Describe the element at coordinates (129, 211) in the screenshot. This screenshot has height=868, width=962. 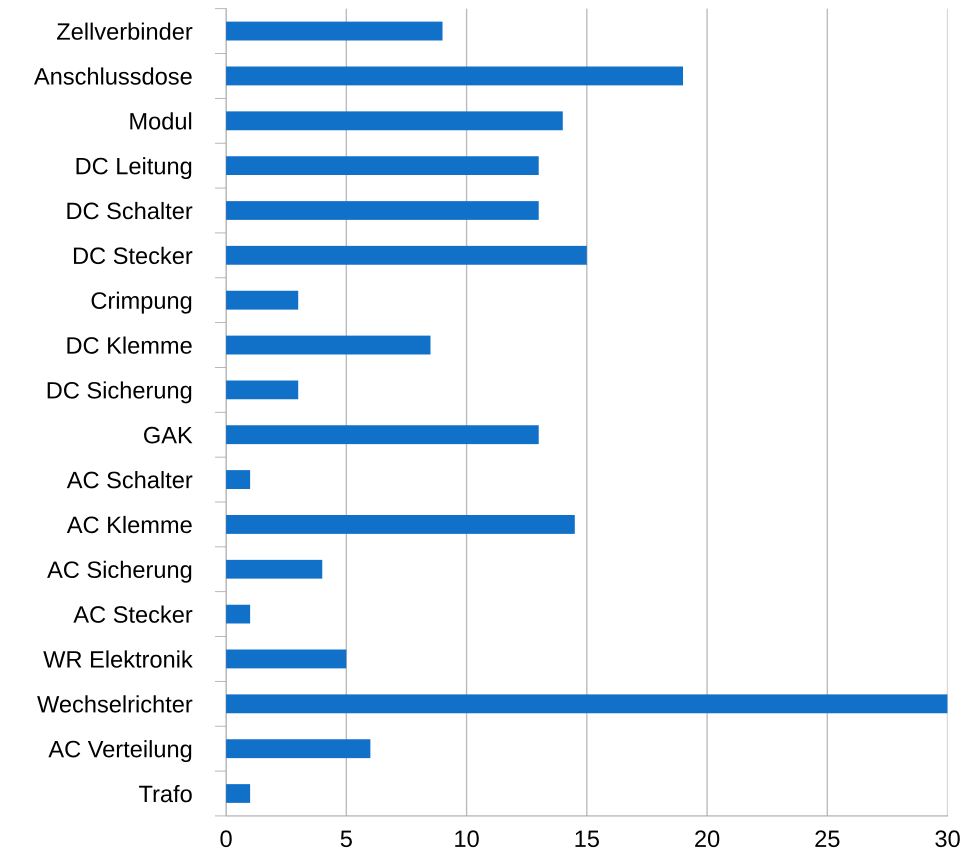
I see `y-tick-label: DC Schalter` at that location.